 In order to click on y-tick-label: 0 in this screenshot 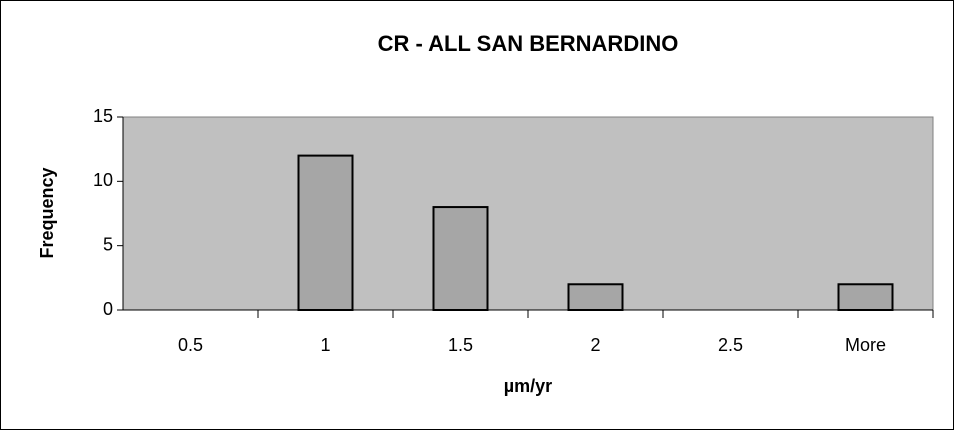, I will do `click(108, 309)`.